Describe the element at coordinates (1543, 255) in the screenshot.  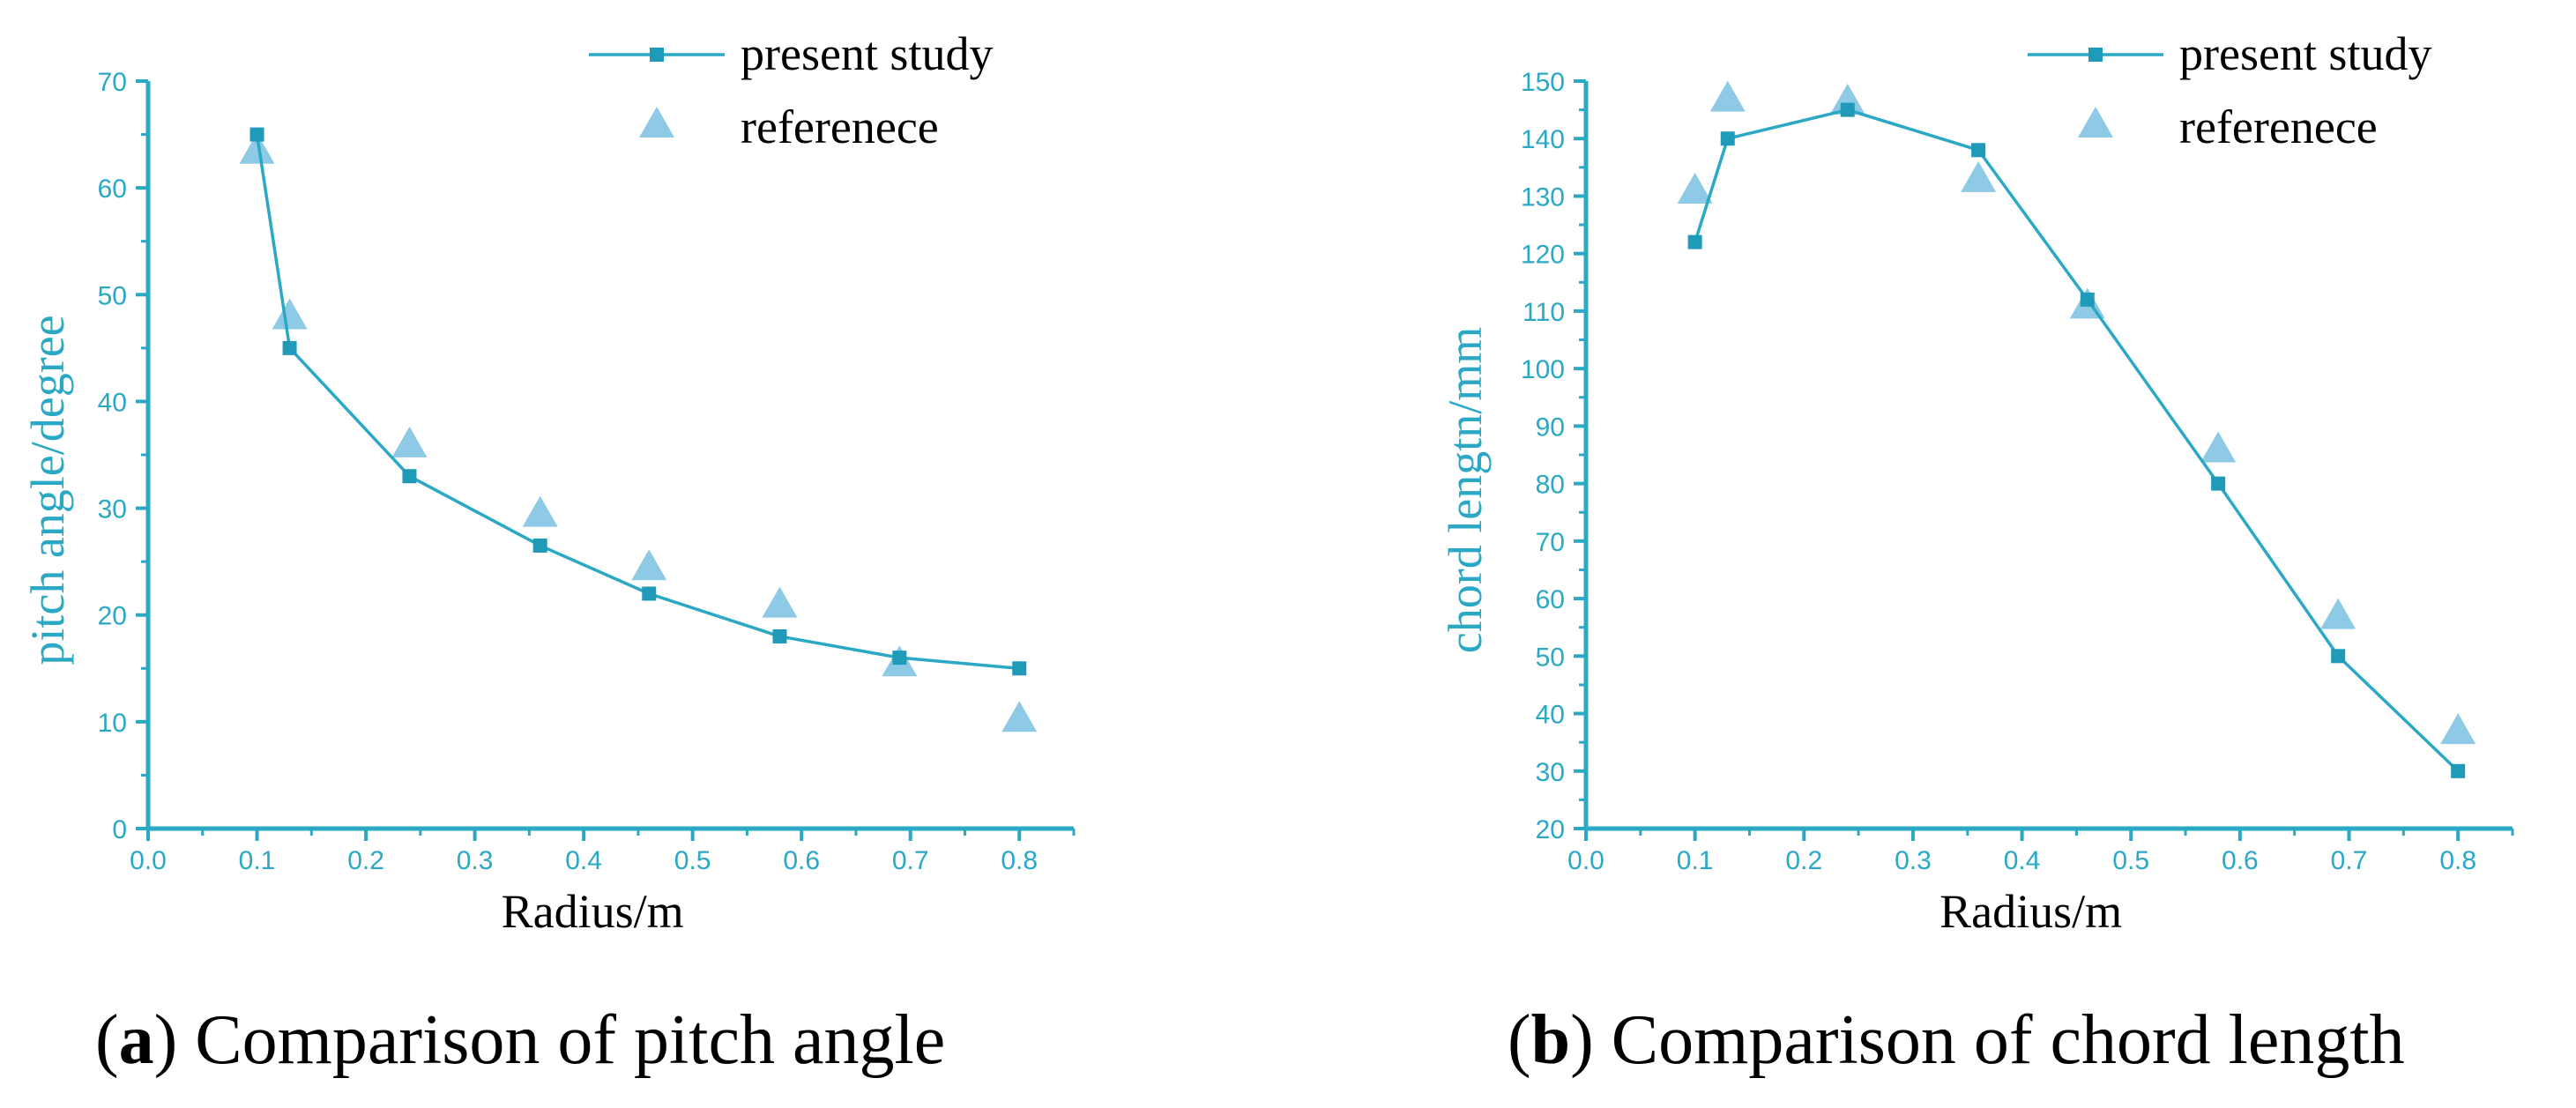
I see `y-tick-label: 120` at that location.